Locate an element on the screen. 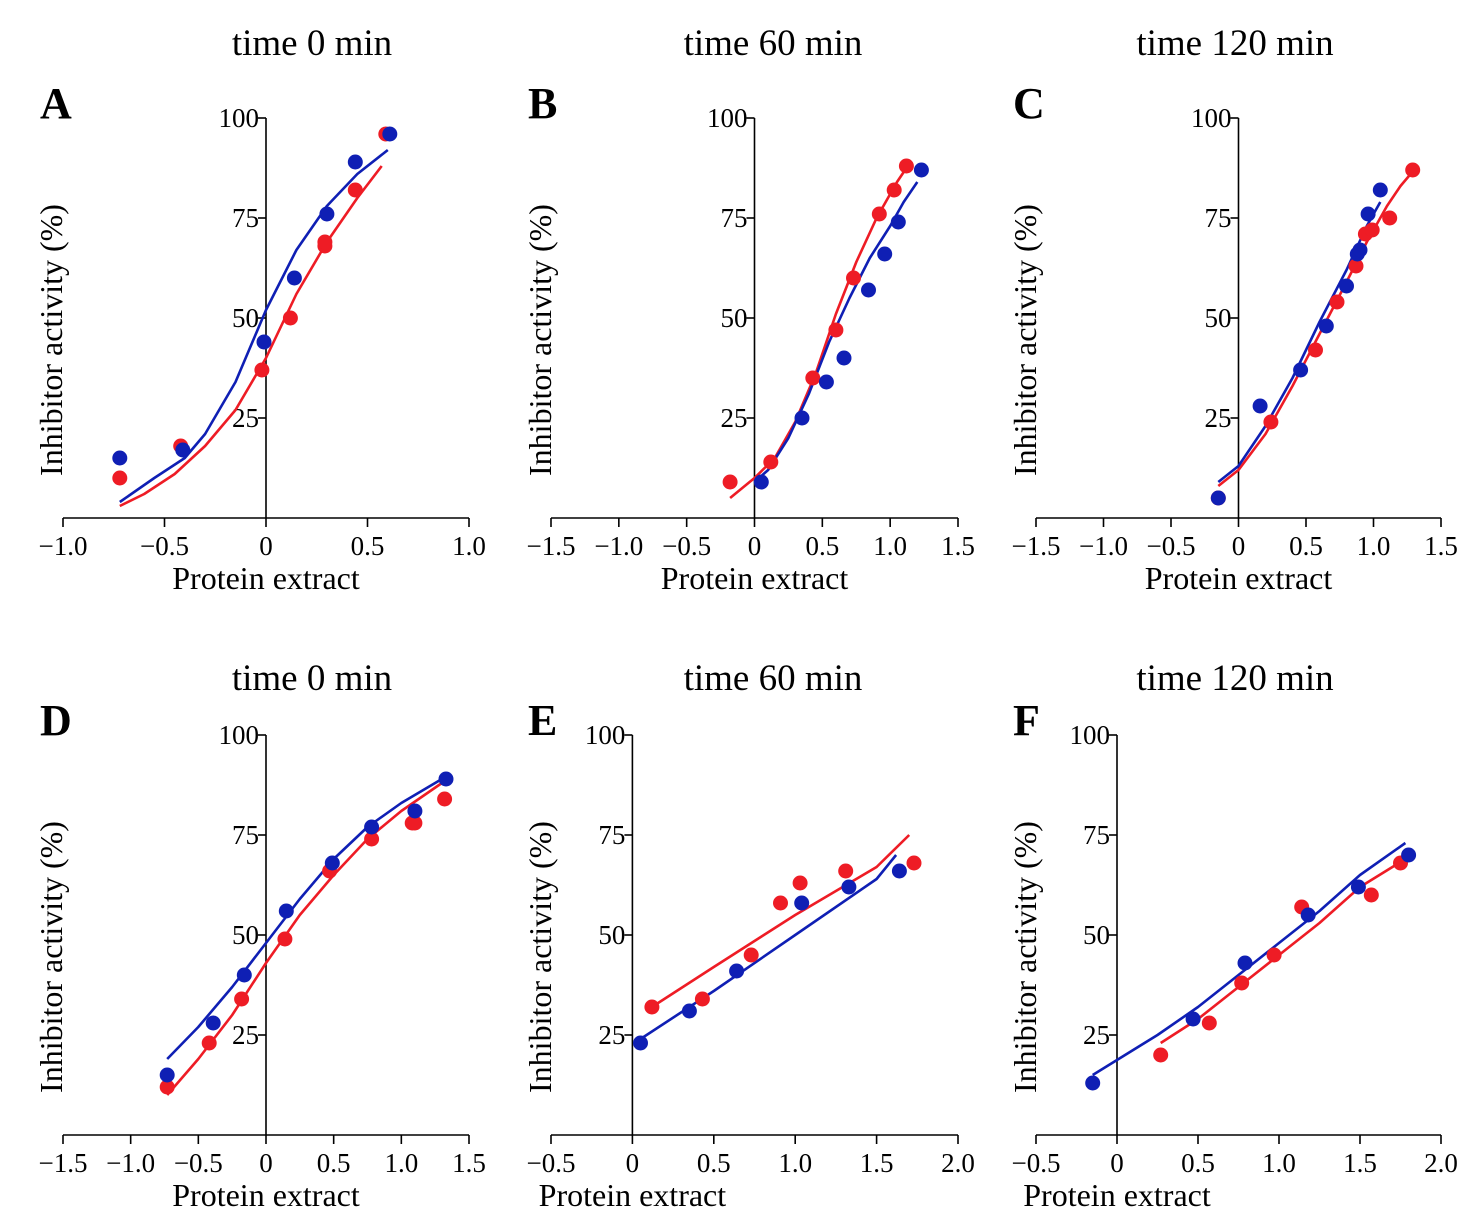  panel-title: time 0 min is located at coordinates (312, 43).